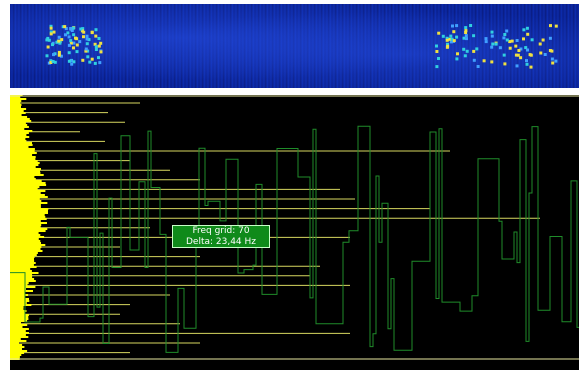 The height and width of the screenshot is (374, 579). I want to click on tooltip-delta: Delta: 23,44 Hz, so click(221, 242).